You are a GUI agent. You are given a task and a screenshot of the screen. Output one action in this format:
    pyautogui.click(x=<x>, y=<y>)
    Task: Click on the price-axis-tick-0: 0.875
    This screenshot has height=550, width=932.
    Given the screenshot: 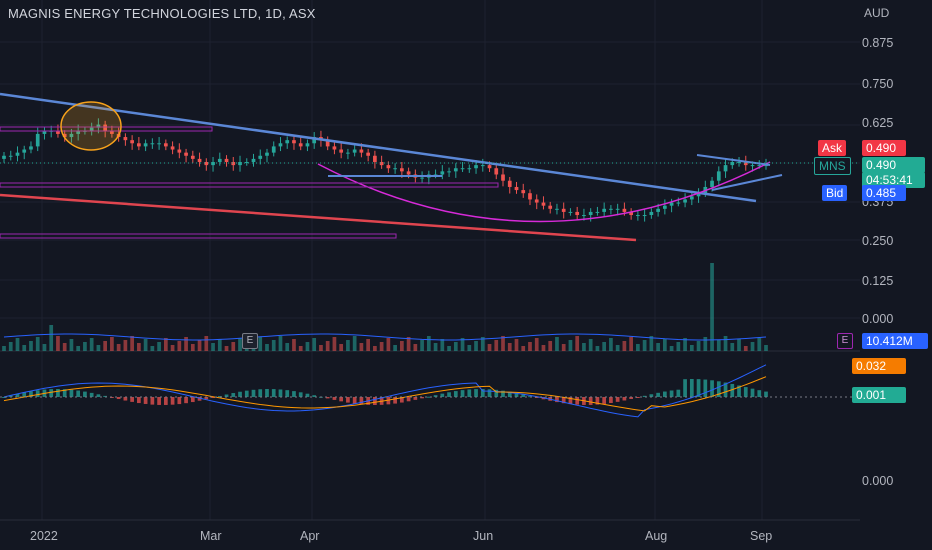 What is the action you would take?
    pyautogui.click(x=878, y=43)
    